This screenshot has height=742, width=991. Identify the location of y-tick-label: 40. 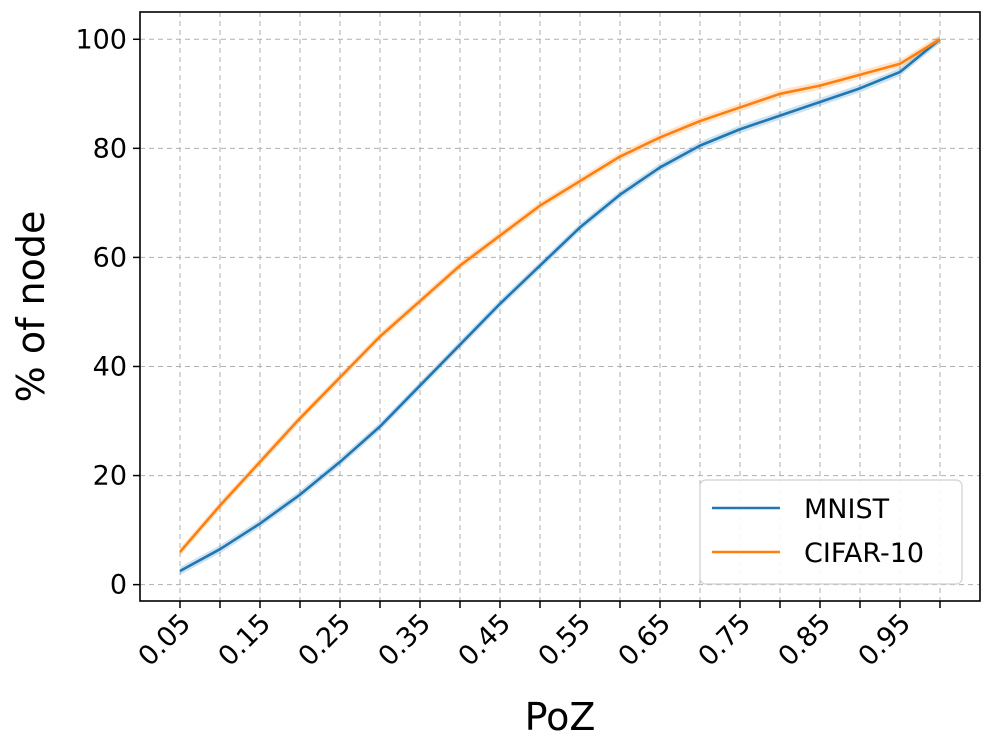
(110, 366).